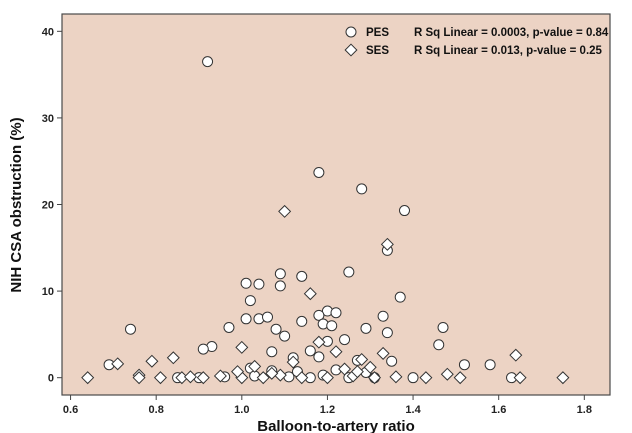 The height and width of the screenshot is (433, 632). Describe the element at coordinates (48, 292) in the screenshot. I see `y-tick-label: 10` at that location.